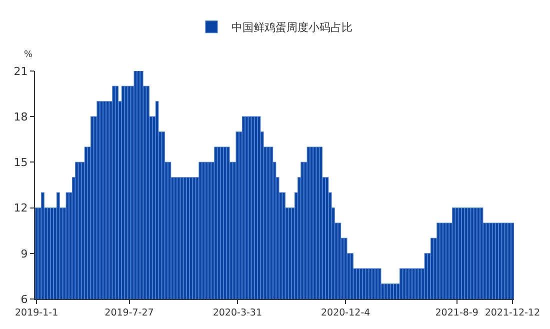 The width and height of the screenshot is (550, 329). What do you see at coordinates (28, 55) in the screenshot?
I see `y-axis-title: %` at bounding box center [28, 55].